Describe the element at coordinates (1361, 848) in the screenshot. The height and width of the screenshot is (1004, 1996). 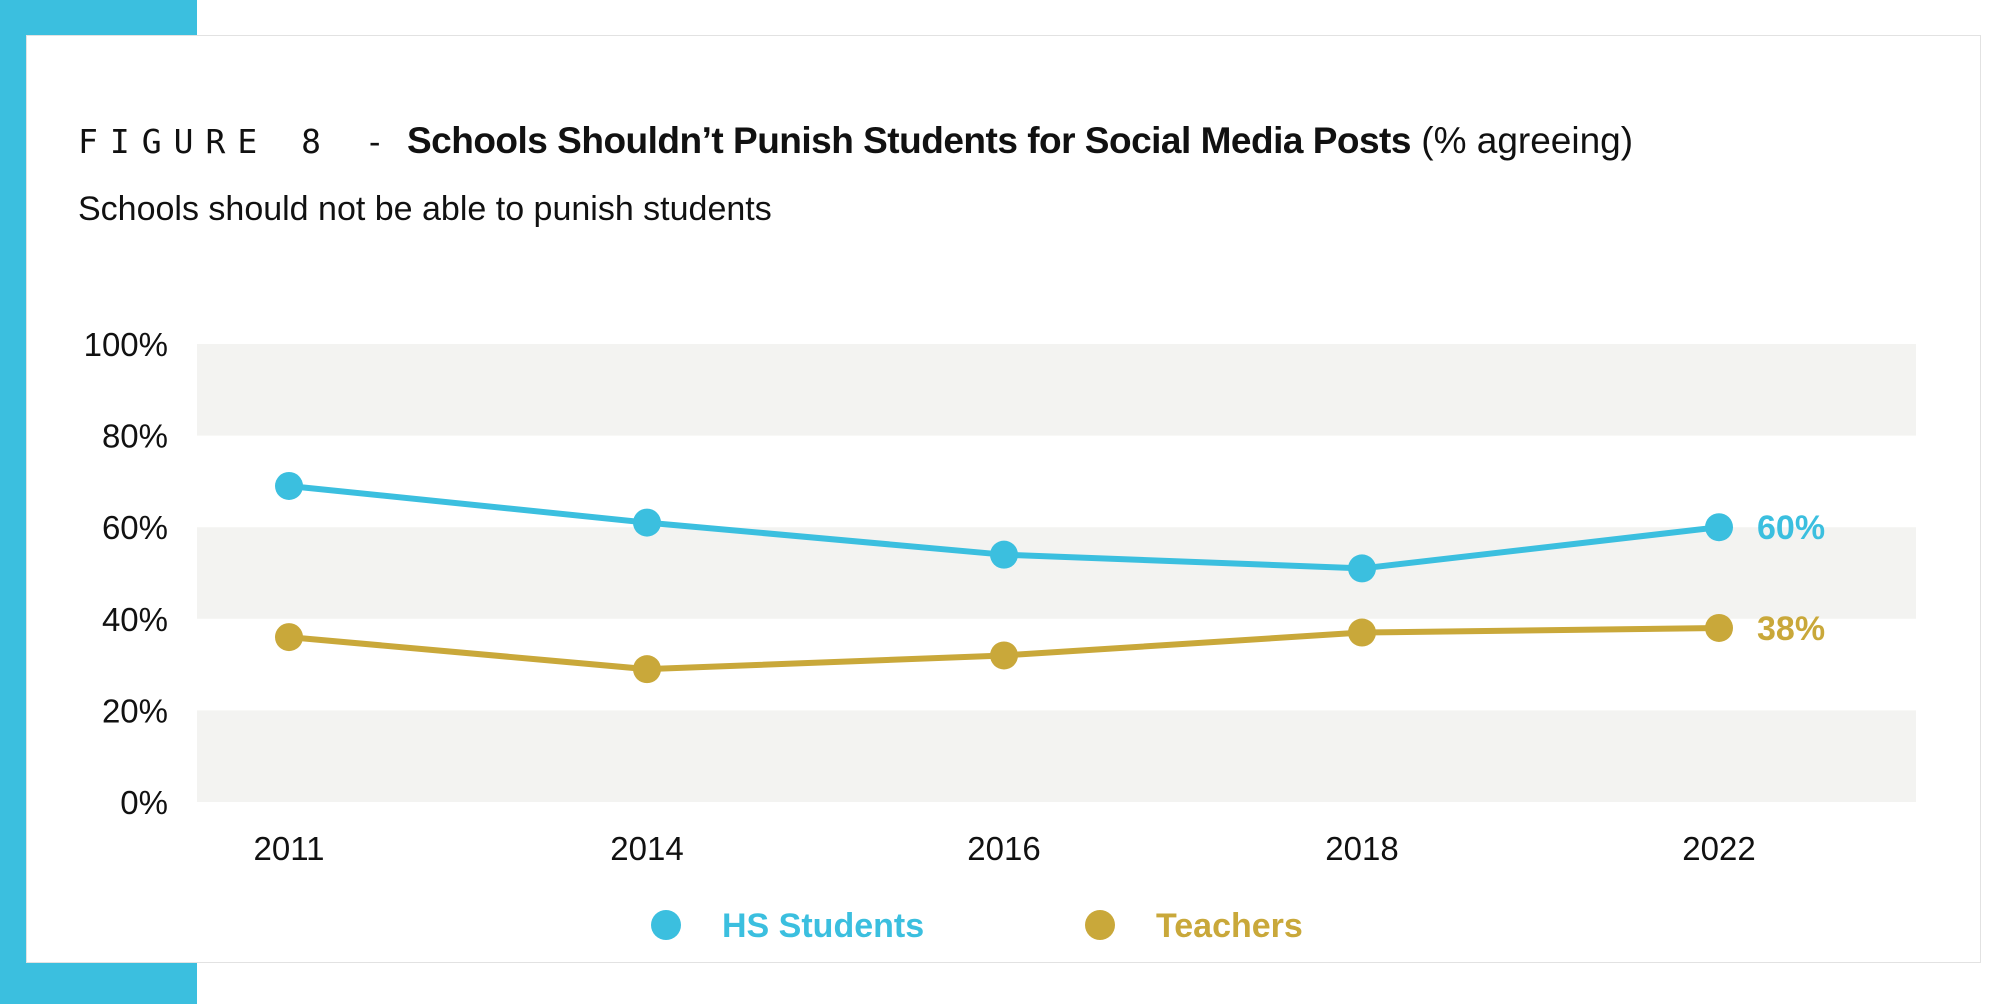
I see `x-tick-label: 2018` at that location.